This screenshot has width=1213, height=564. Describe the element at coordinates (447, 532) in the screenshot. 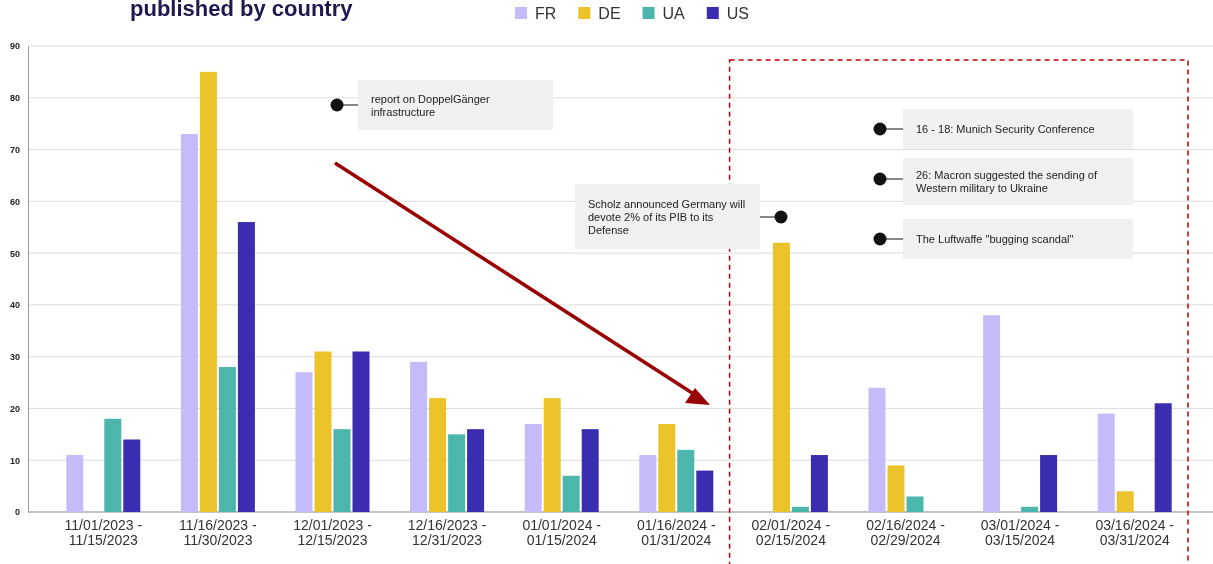

I see `x-tick-label: 12/16/2023 - 12/31/2023` at that location.